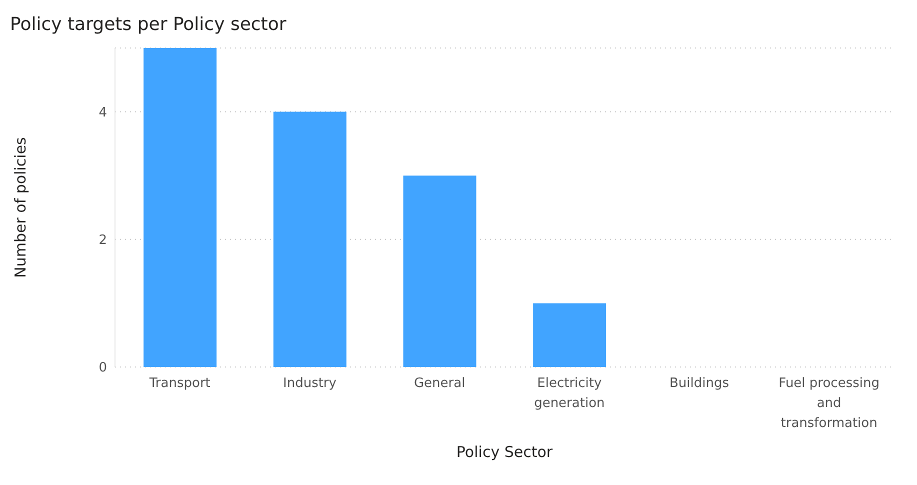 This screenshot has height=485, width=917. Describe the element at coordinates (699, 383) in the screenshot. I see `x-tick-label: Buildings` at that location.